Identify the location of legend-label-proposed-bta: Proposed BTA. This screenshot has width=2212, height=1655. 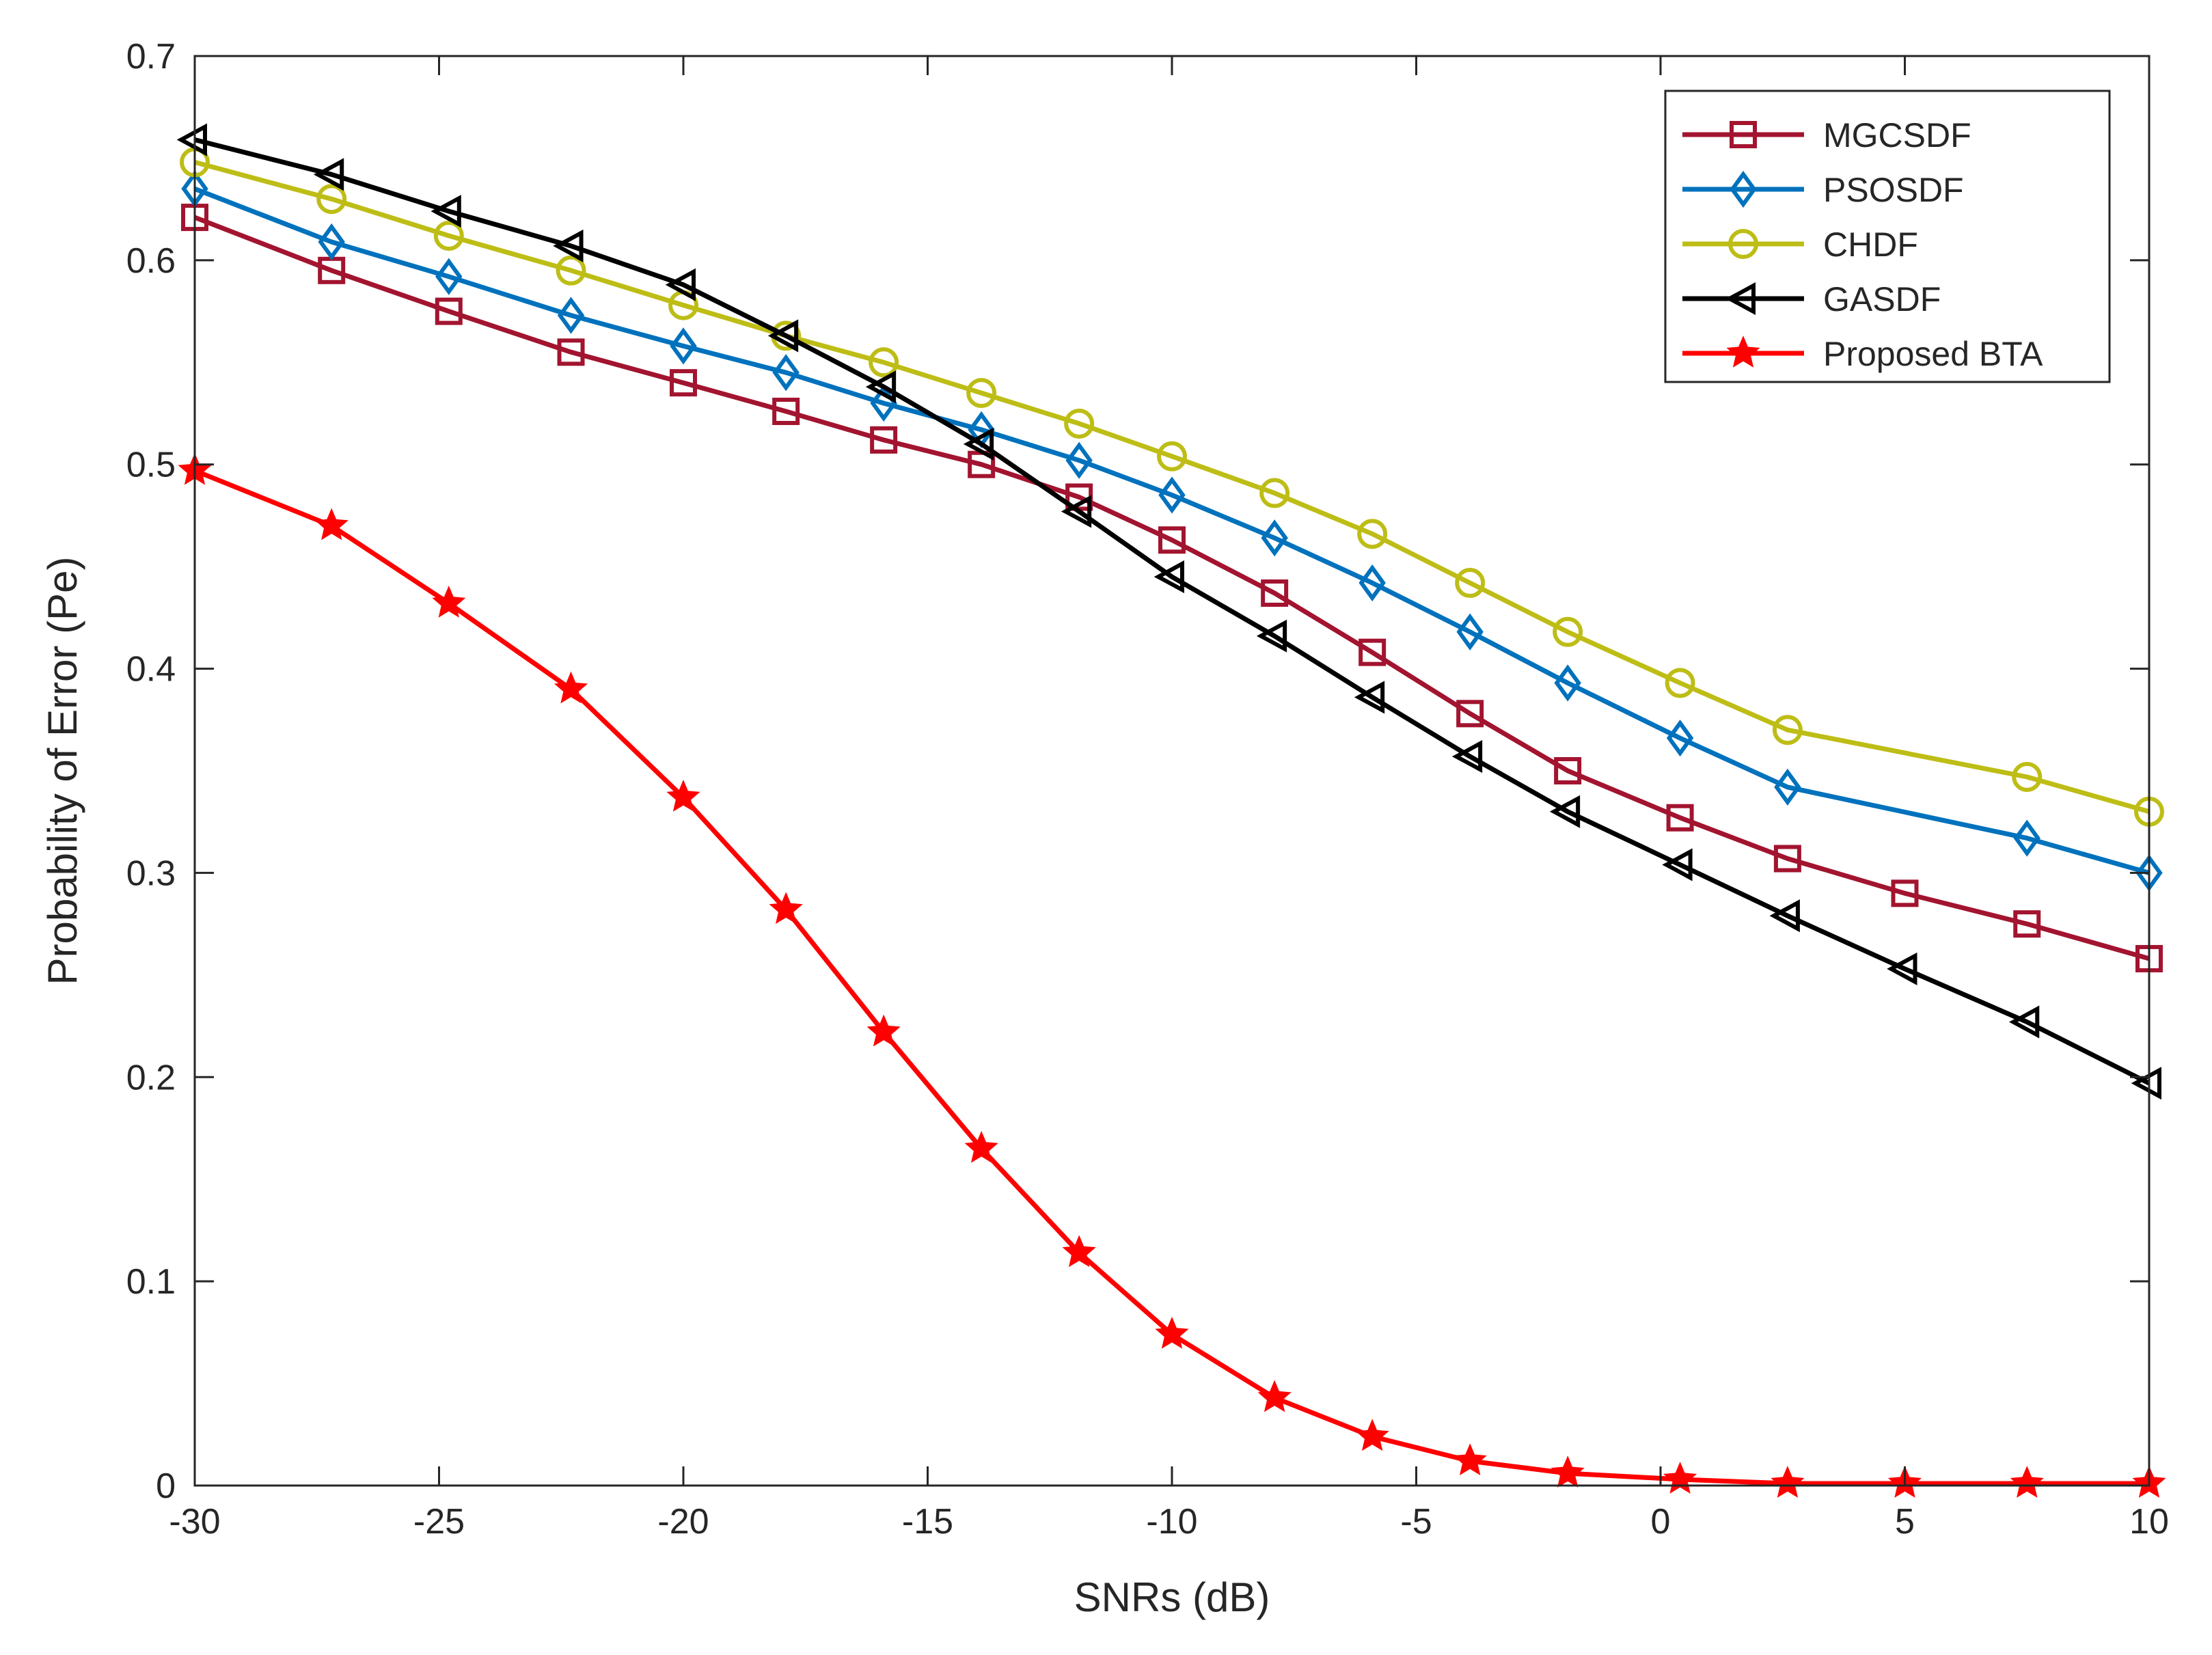
(1933, 354).